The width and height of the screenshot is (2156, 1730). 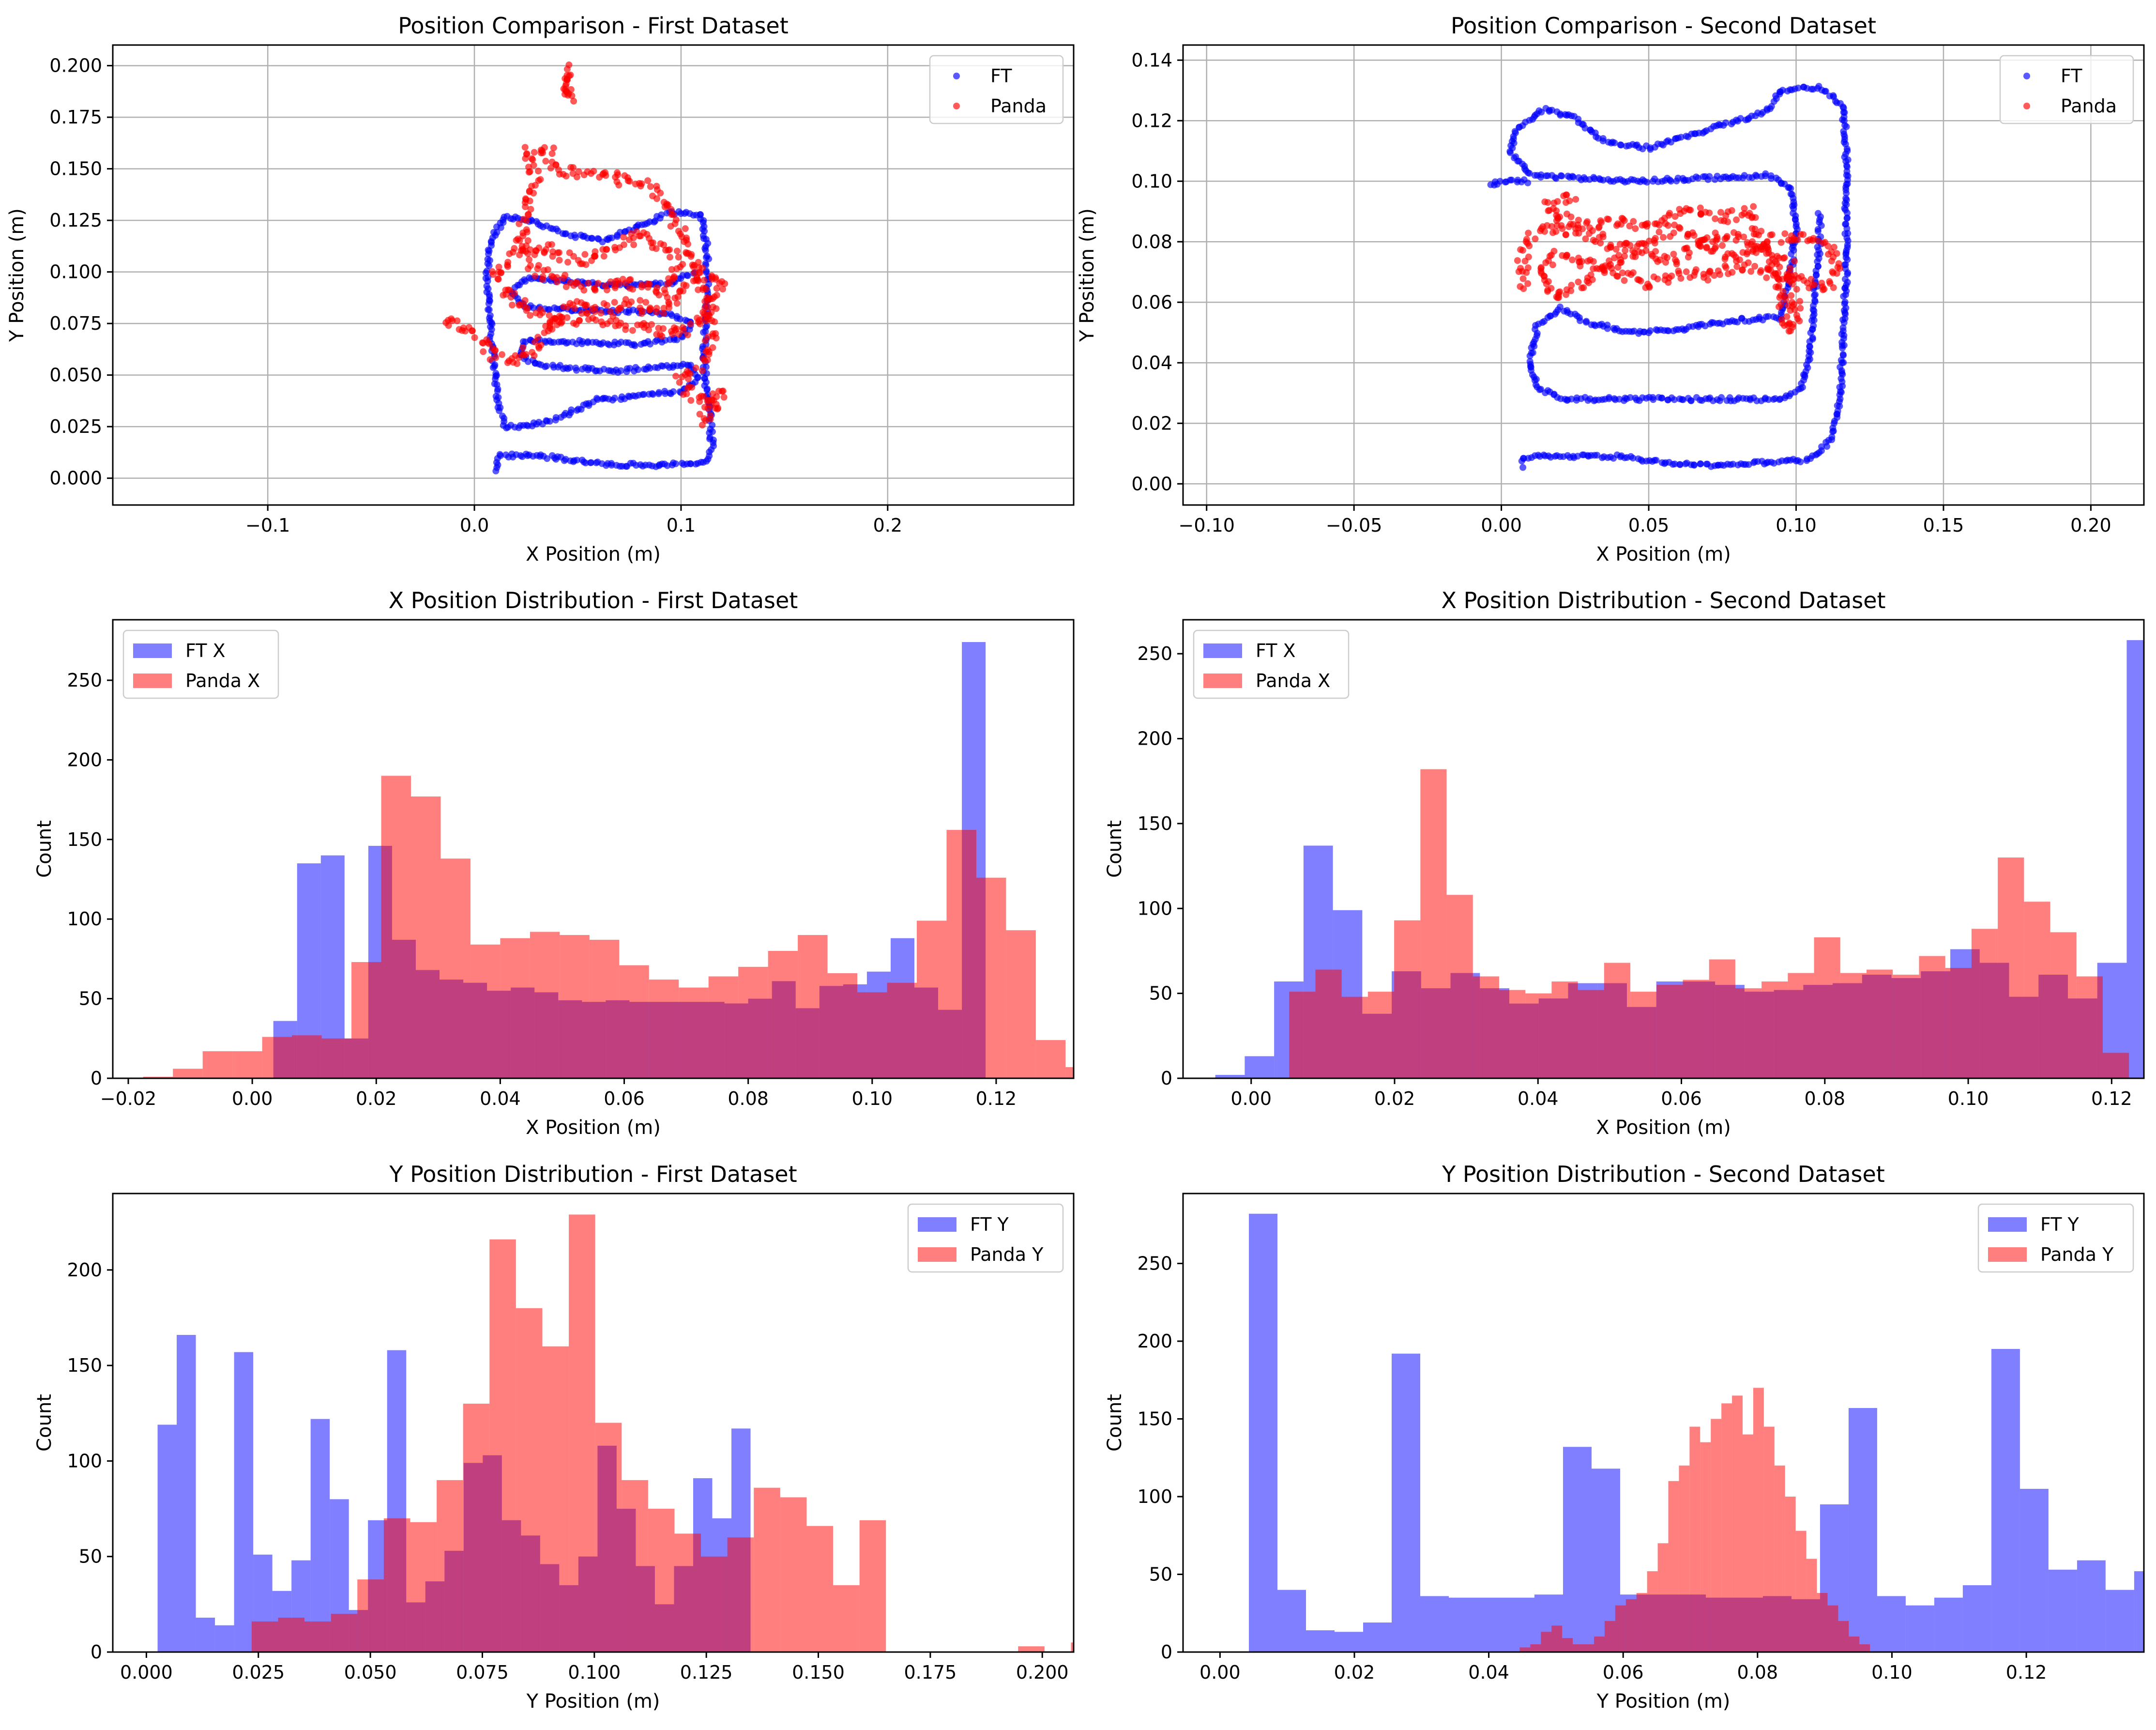 What do you see at coordinates (819, 1673) in the screenshot?
I see `x-tick-label: 0.150` at bounding box center [819, 1673].